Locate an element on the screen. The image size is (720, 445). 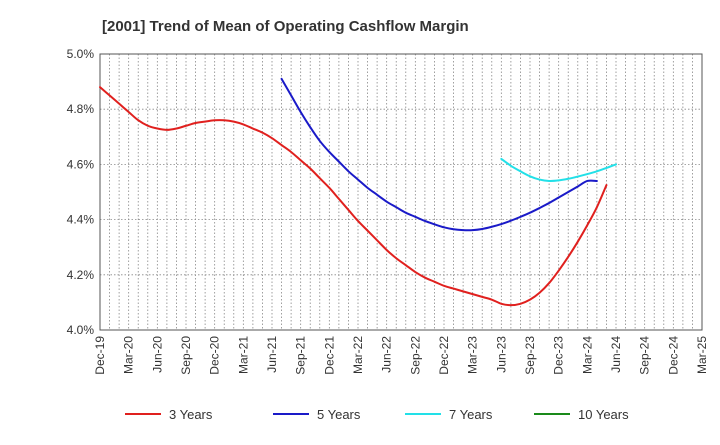
y-tick-label: 4.4% is located at coordinates (81, 220).